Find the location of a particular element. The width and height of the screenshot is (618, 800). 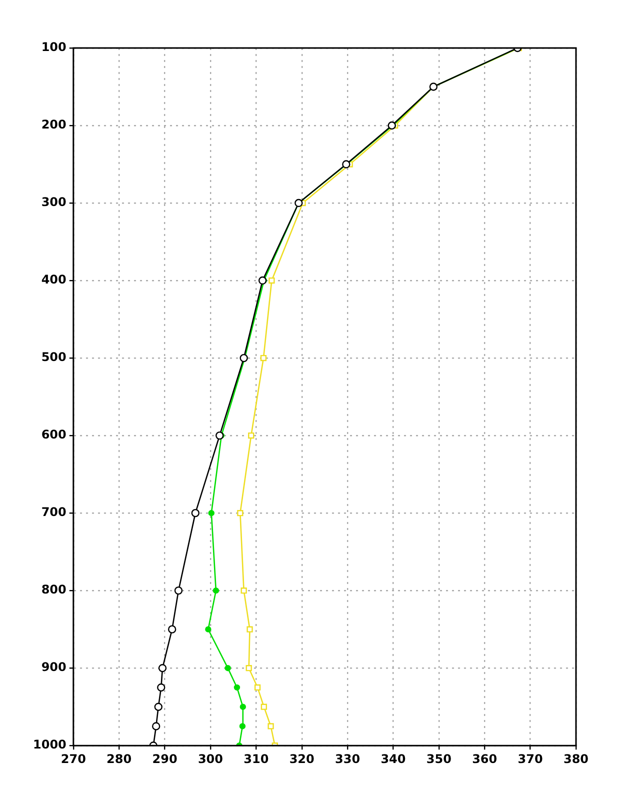

x-tick-label: 370 is located at coordinates (530, 759).